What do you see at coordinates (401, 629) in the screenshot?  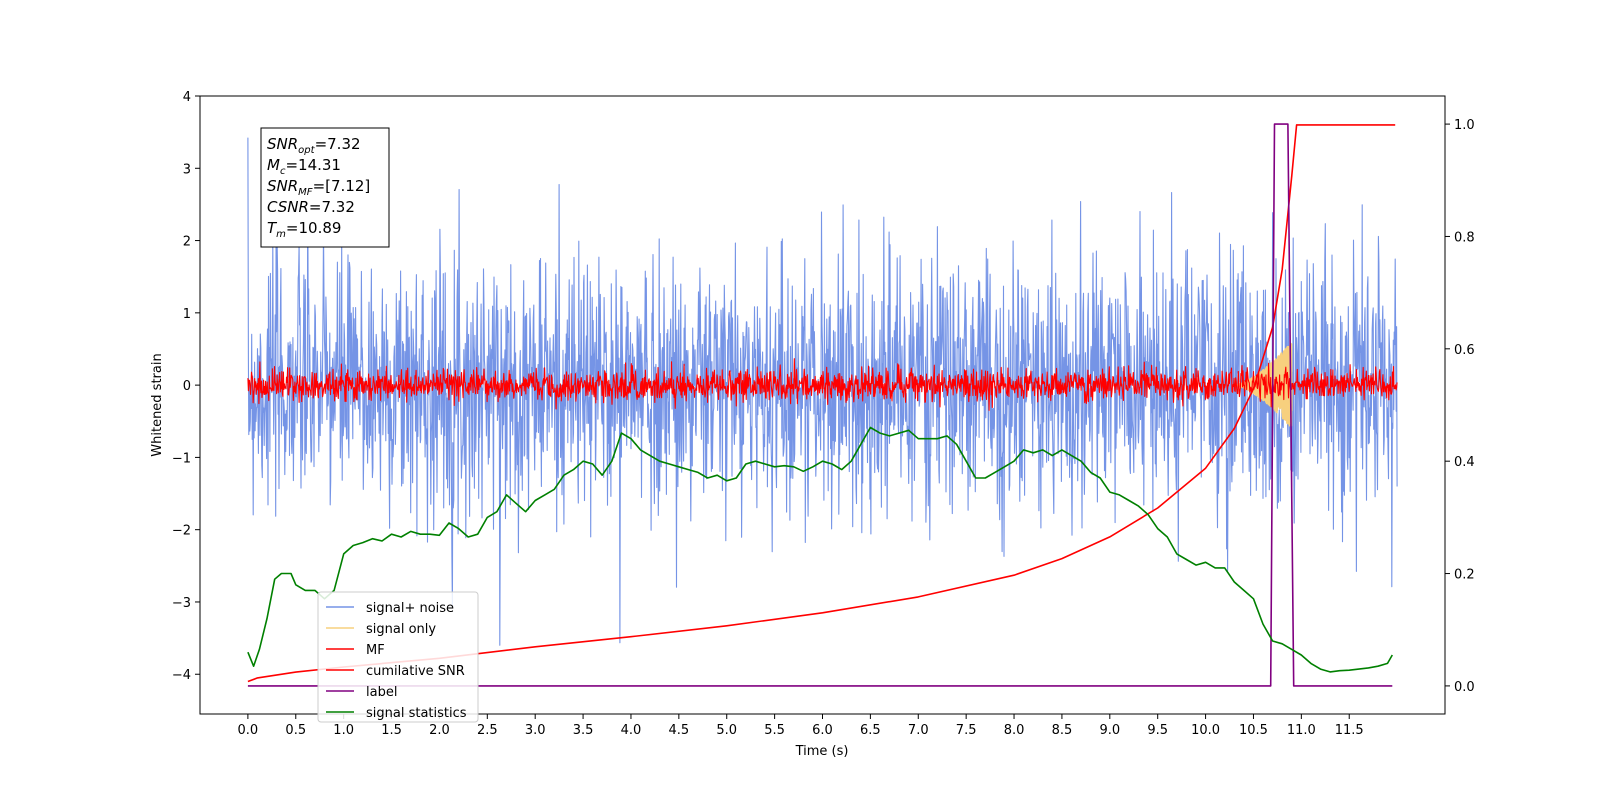 I see `legend-label-signal-only: signal only` at bounding box center [401, 629].